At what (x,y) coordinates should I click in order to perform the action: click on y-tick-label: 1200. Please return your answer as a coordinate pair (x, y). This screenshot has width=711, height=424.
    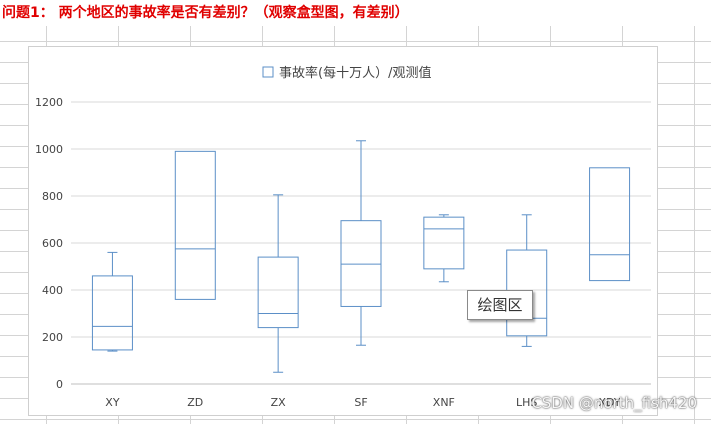
    Looking at the image, I should click on (49, 102).